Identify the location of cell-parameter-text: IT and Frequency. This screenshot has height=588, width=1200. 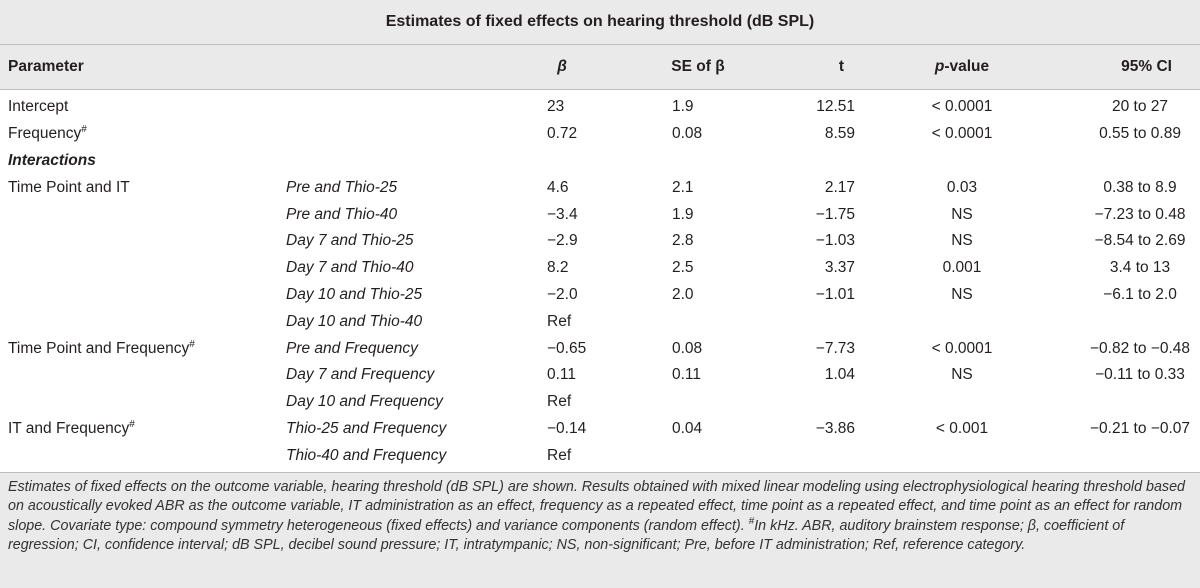
(69, 428).